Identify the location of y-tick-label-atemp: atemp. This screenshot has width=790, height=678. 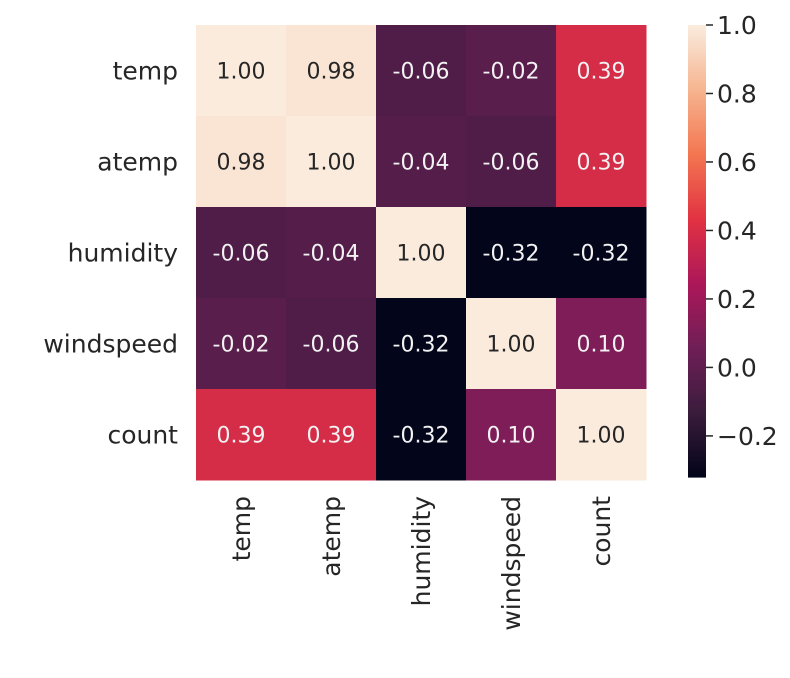
(137, 162).